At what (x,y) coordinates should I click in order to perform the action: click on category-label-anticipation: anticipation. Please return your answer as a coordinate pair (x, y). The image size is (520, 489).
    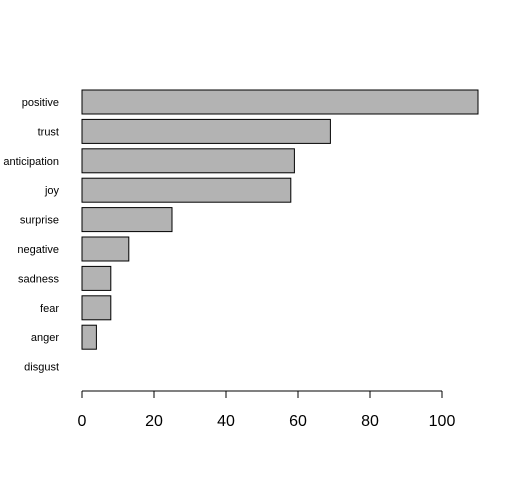
    Looking at the image, I should click on (31, 162).